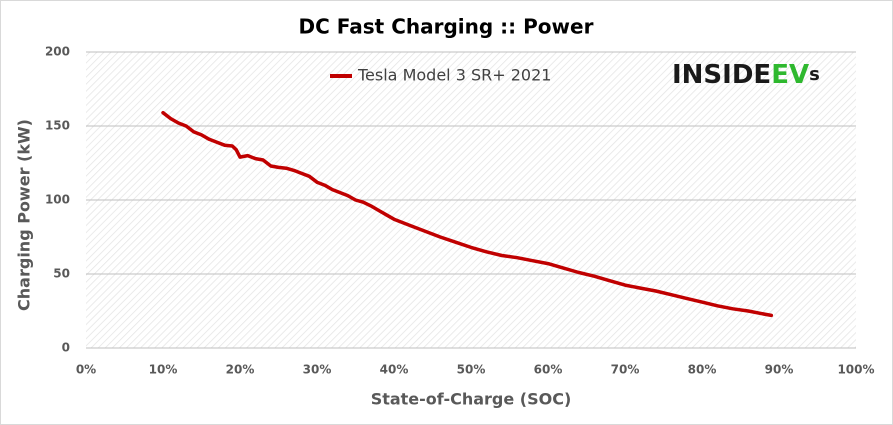 This screenshot has width=893, height=425. I want to click on x-tick-label: 0%, so click(86, 370).